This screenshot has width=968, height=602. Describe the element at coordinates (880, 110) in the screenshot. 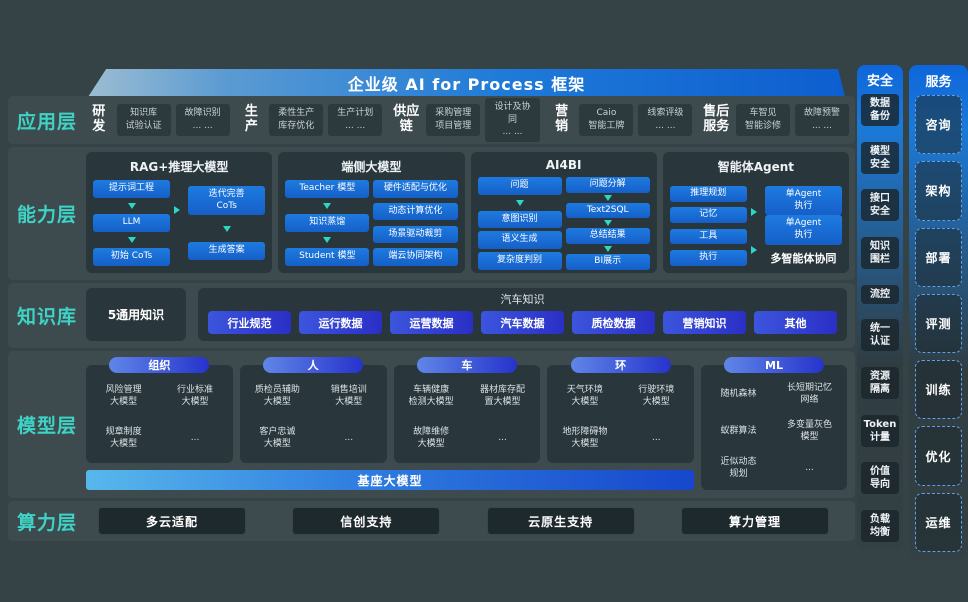

I see `security-item: 数据 备份` at that location.